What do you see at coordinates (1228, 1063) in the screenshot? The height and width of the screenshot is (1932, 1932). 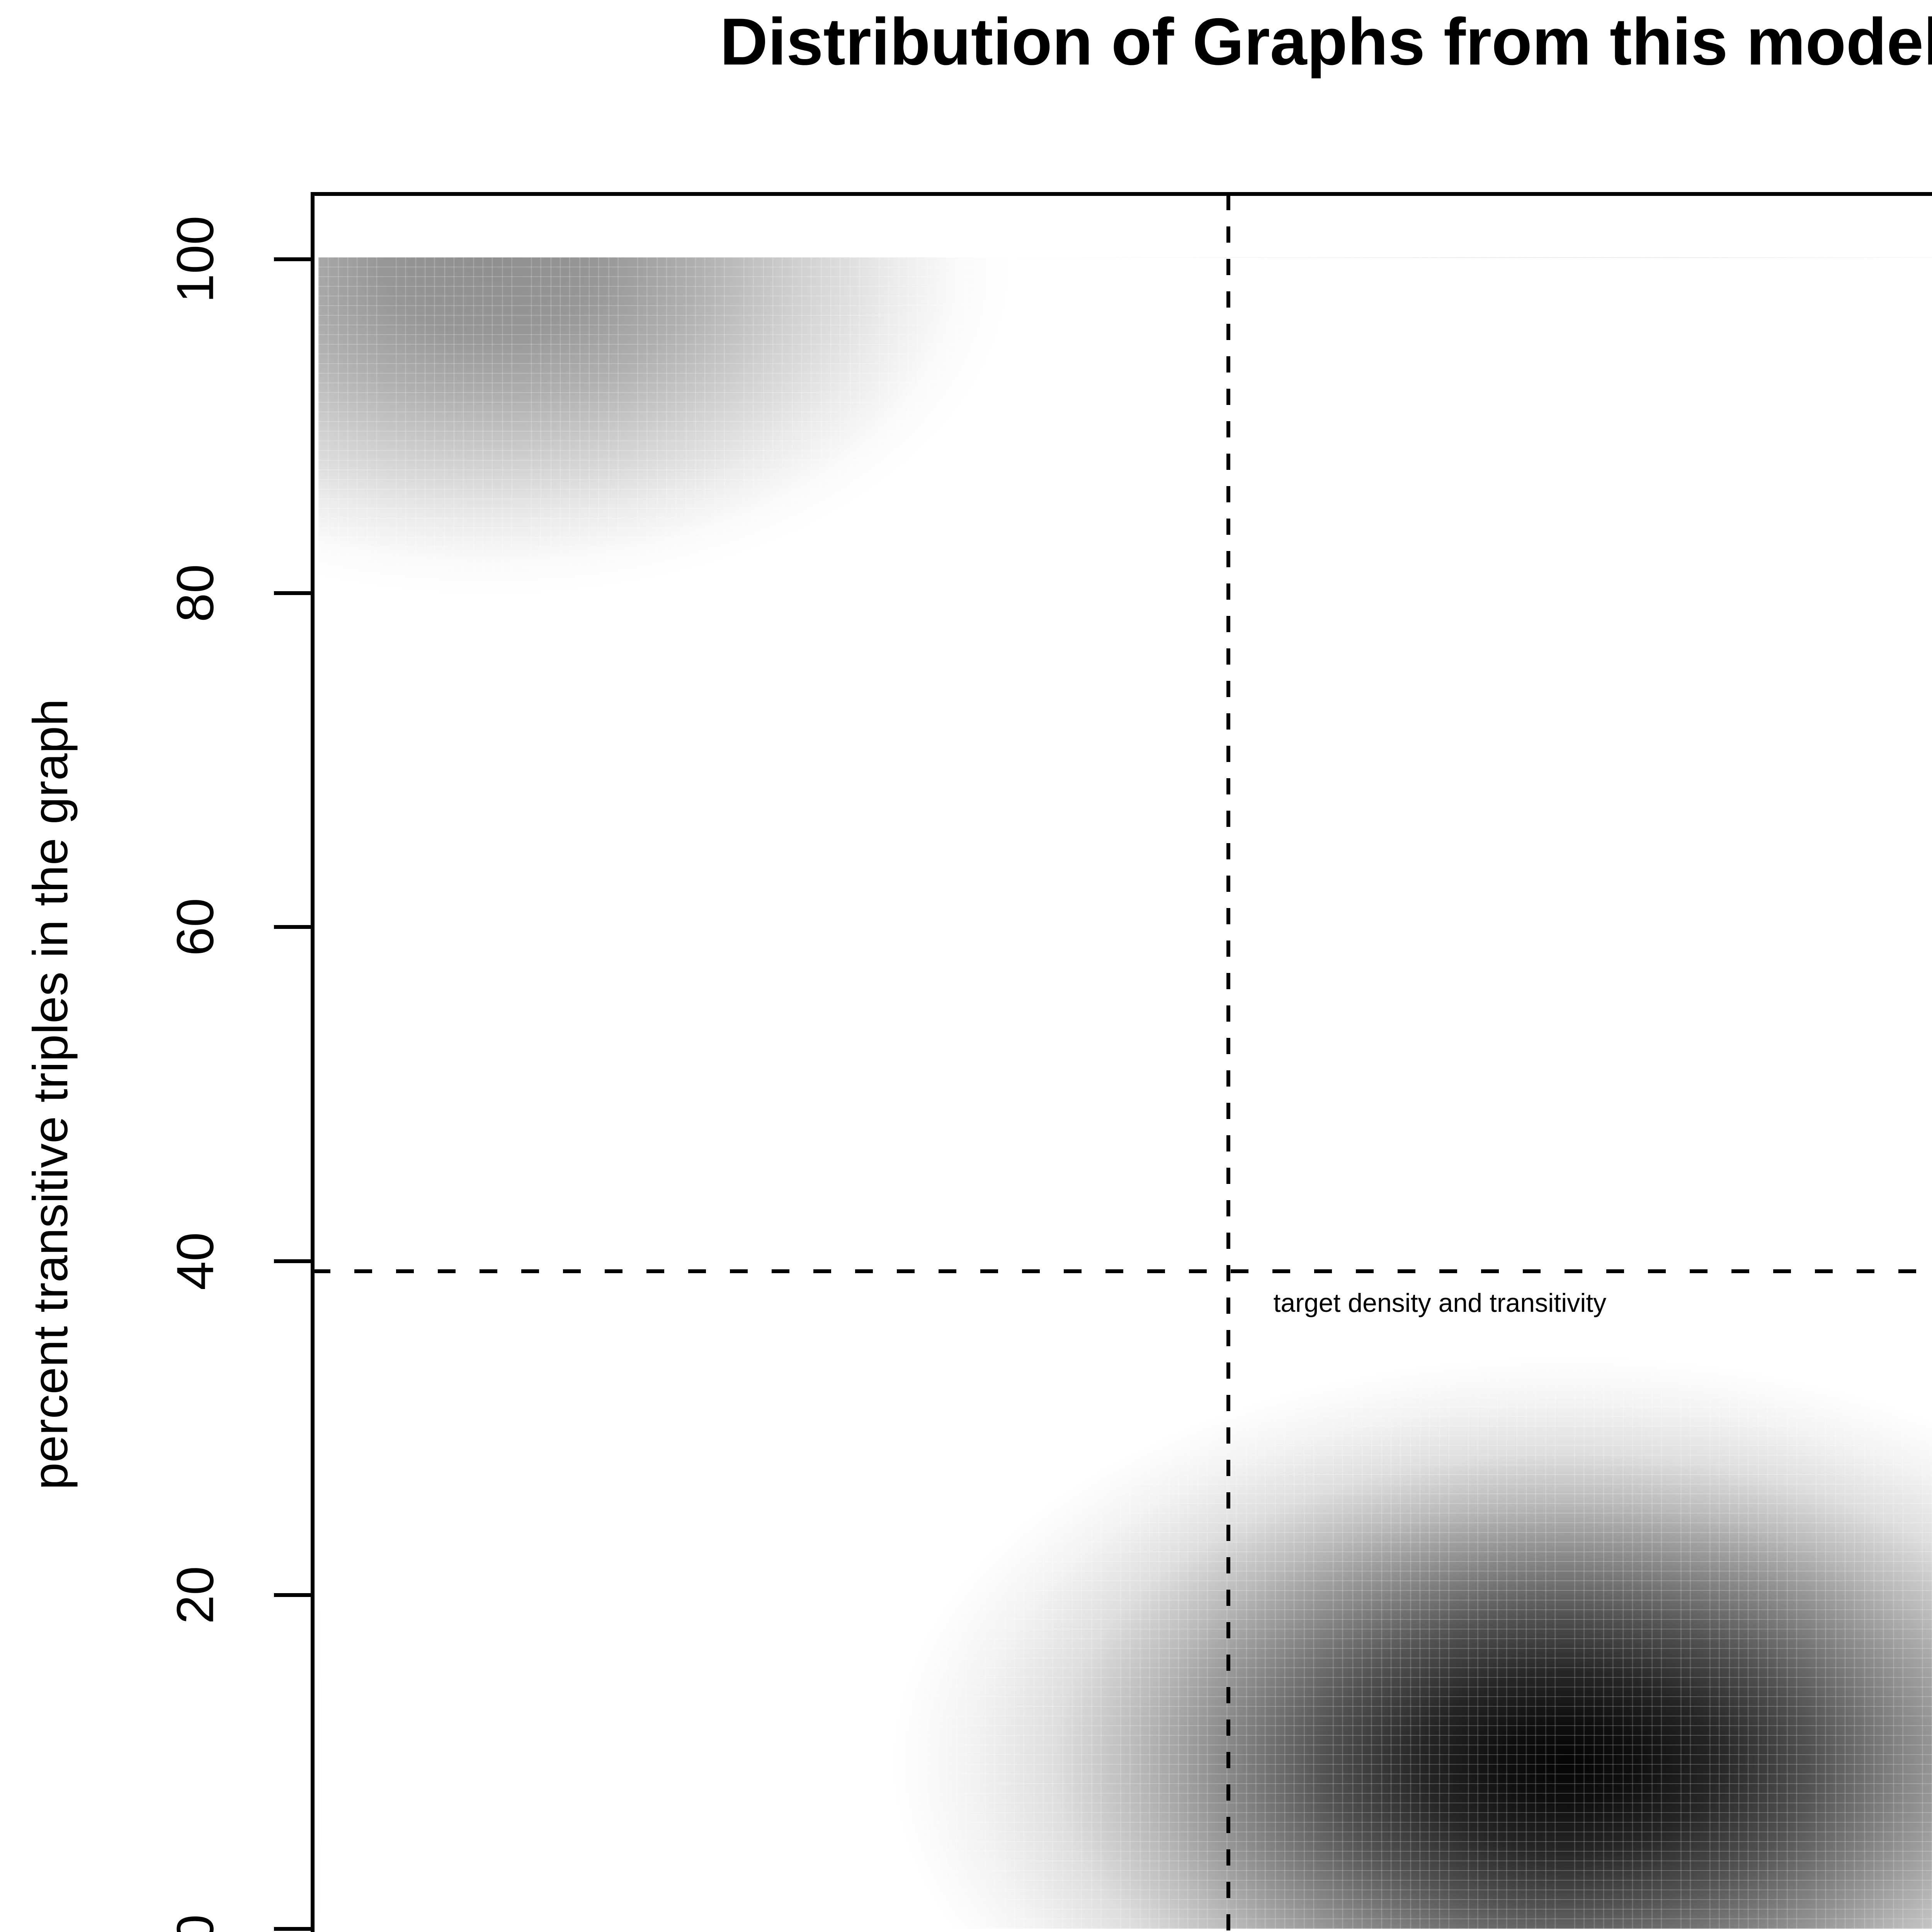 I see `target-density-line` at bounding box center [1228, 1063].